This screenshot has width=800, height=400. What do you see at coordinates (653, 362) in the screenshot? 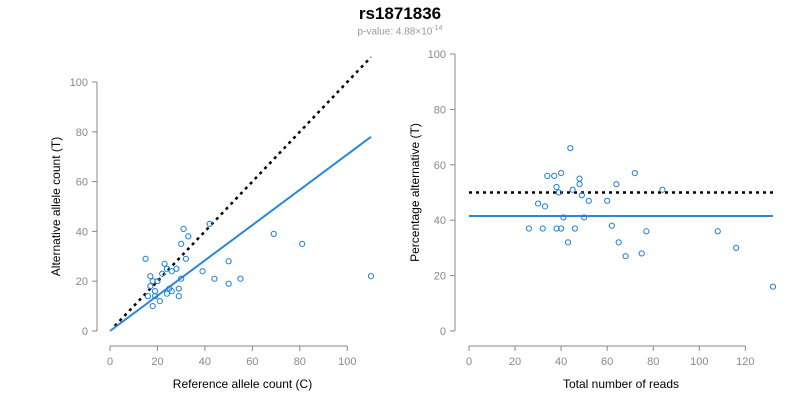
I see `right-x-tick-label: 80` at bounding box center [653, 362].